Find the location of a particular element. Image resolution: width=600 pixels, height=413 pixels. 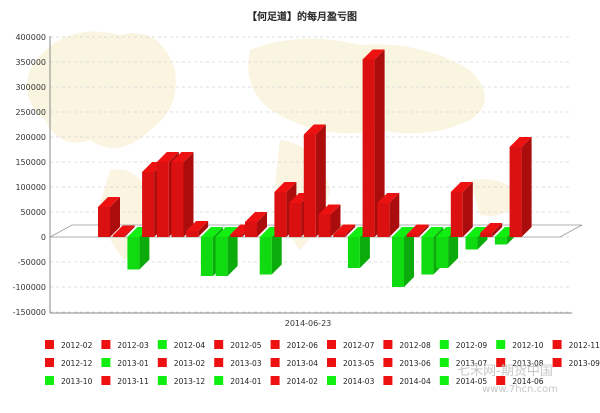

y-tick-label: 50000 is located at coordinates (33, 212).